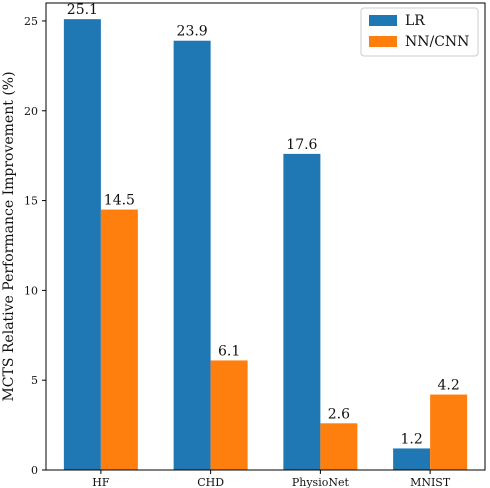 The width and height of the screenshot is (490, 488). I want to click on y-tick-label: 15, so click(31, 201).